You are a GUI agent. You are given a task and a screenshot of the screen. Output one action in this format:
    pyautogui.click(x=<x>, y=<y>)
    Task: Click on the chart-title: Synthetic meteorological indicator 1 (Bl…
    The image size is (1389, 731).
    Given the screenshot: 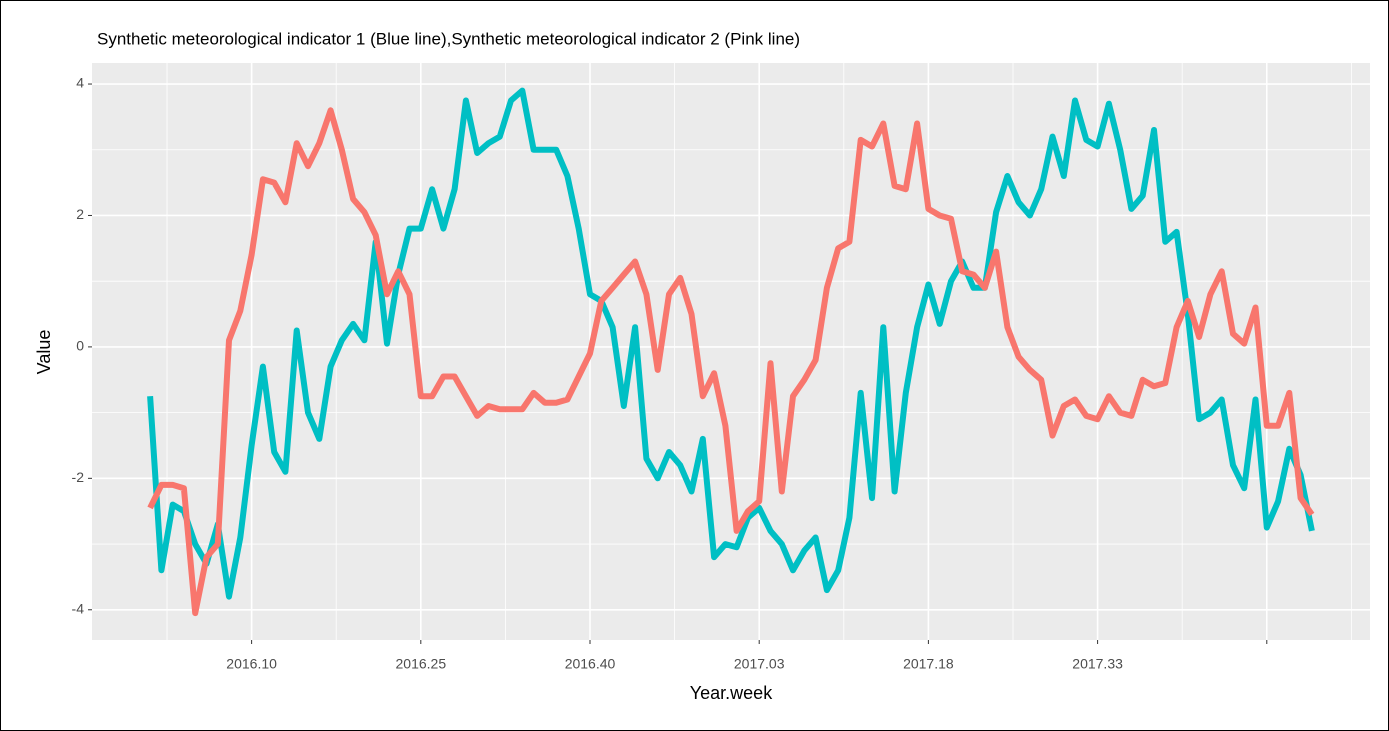 What is the action you would take?
    pyautogui.click(x=448, y=38)
    